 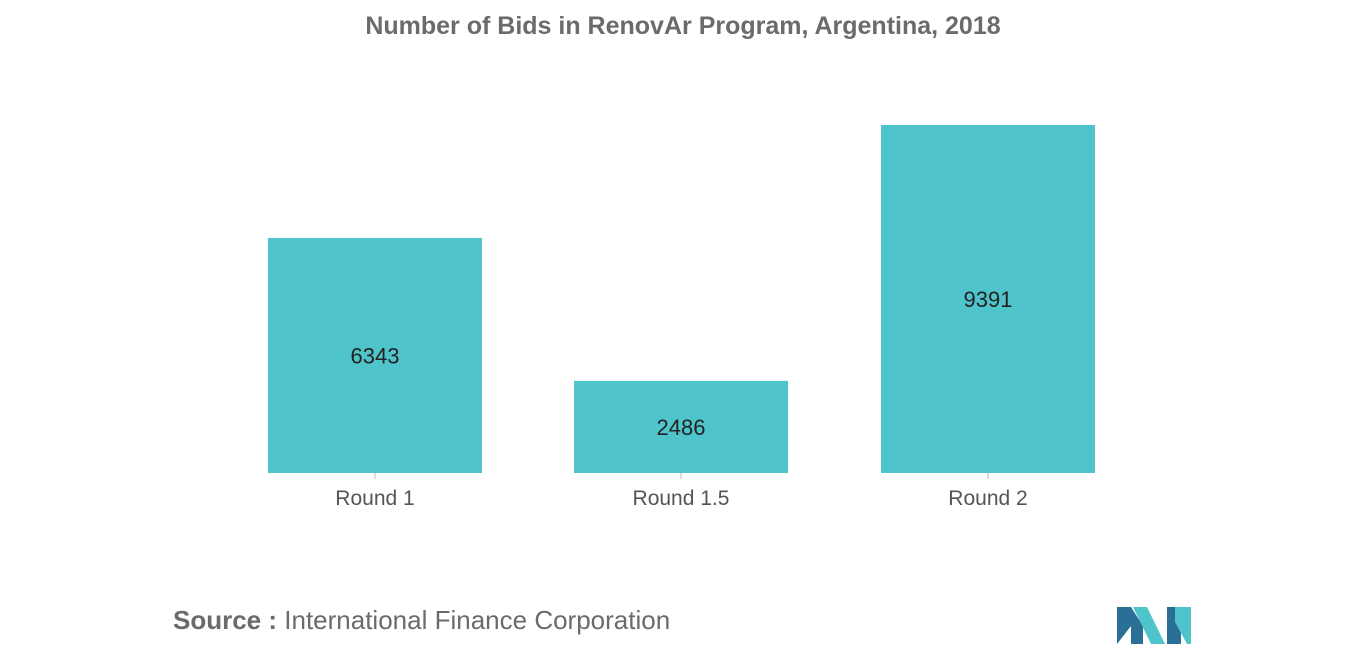 I want to click on company-logo, so click(x=1154, y=625).